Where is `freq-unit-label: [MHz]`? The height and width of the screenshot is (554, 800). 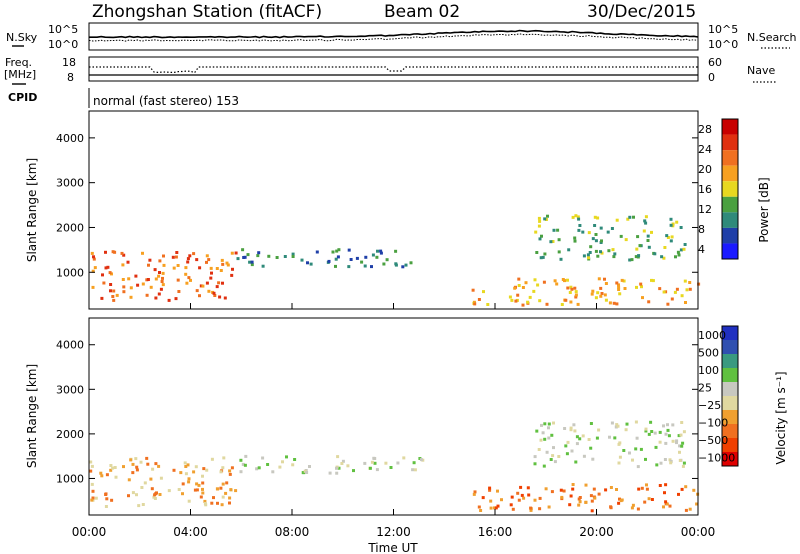 freq-unit-label: [MHz] is located at coordinates (20, 74).